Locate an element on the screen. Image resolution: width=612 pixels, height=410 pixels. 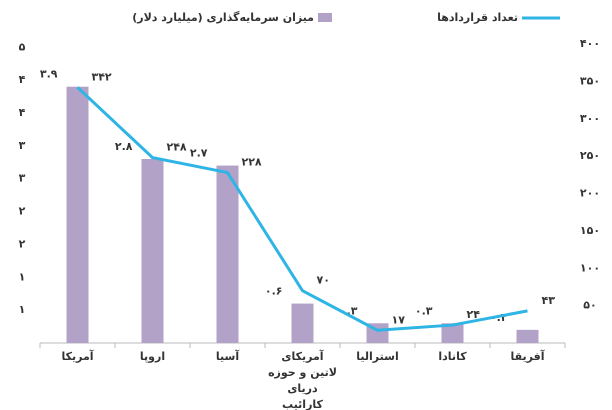
y2-tick-label: ۴۰۰ is located at coordinates (590, 43).